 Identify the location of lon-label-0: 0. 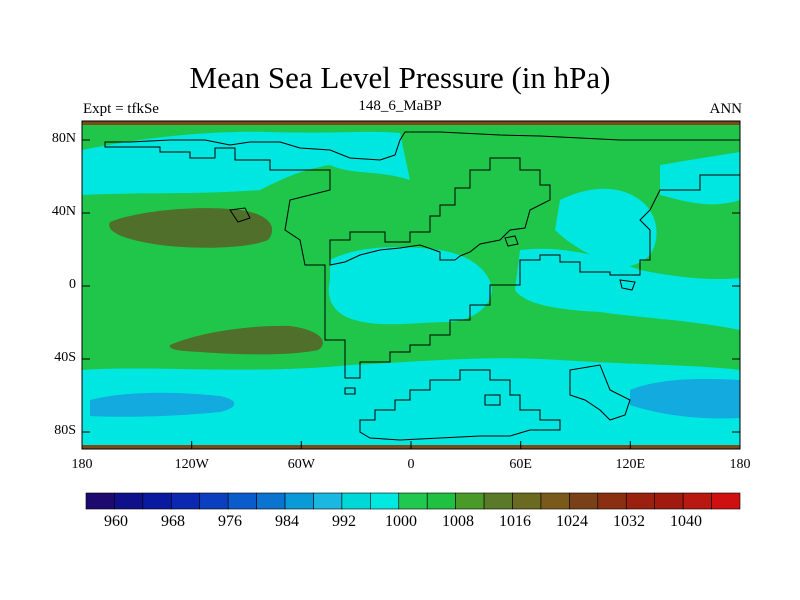
(411, 464).